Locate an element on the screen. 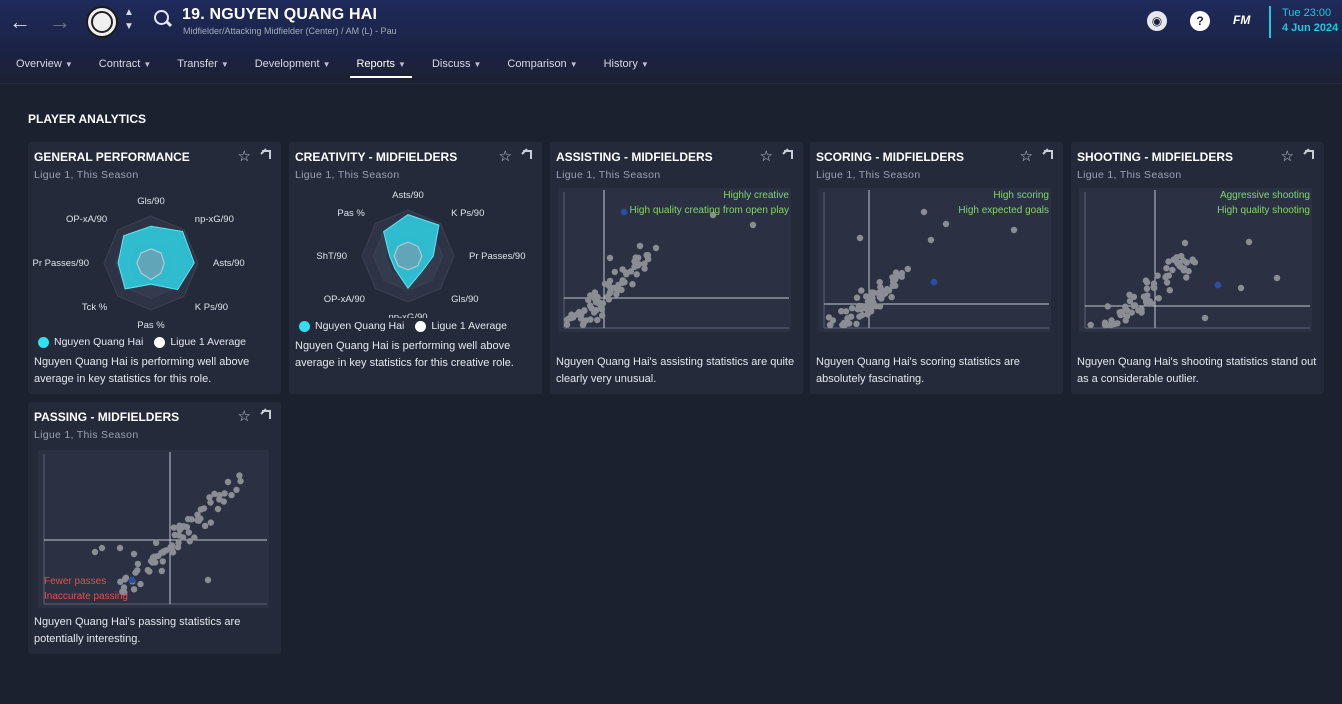 The image size is (1342, 704). club-badge-icon is located at coordinates (102, 22).